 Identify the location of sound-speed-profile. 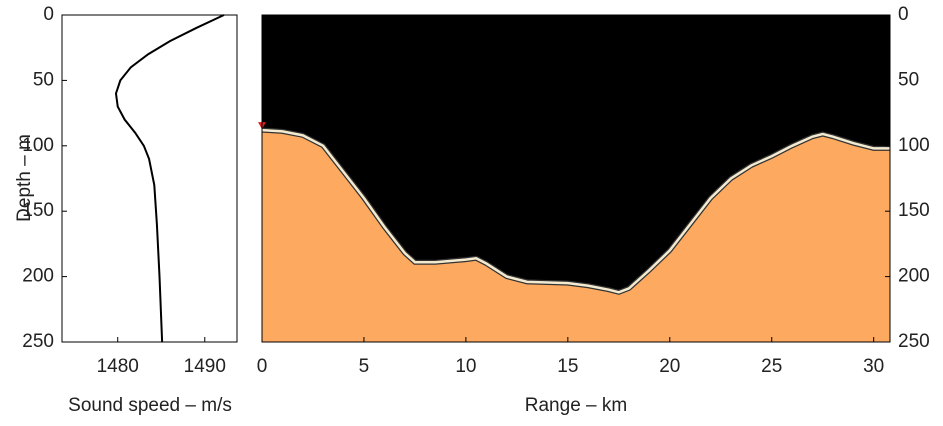
(169, 178).